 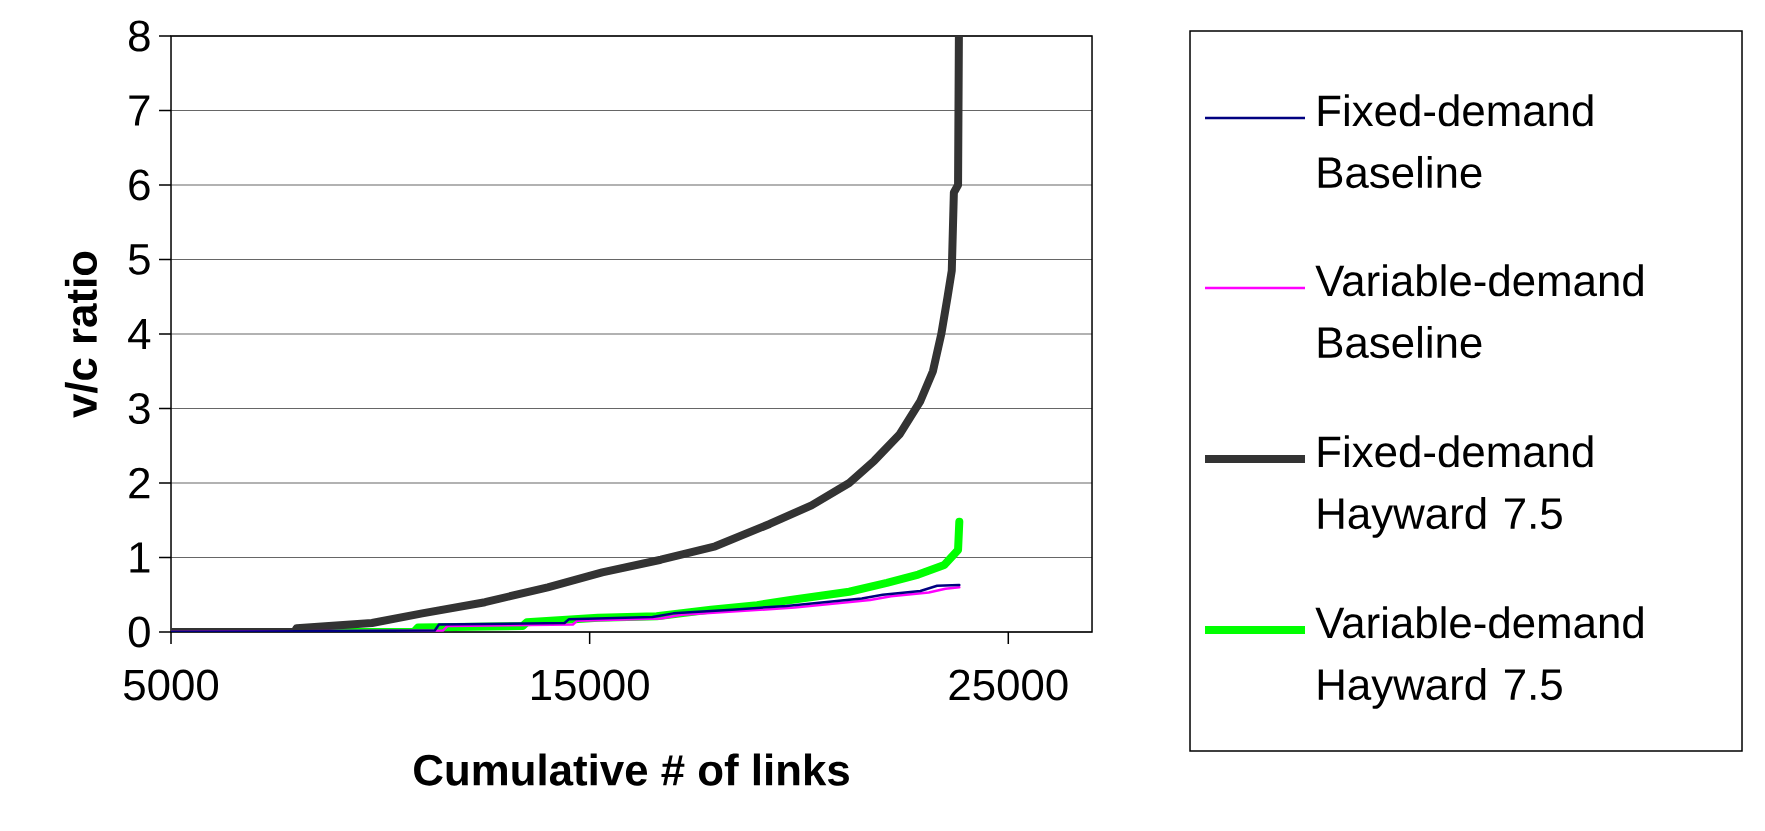 I want to click on legend-label: Variable-demand Baseline, so click(x=1479, y=311).